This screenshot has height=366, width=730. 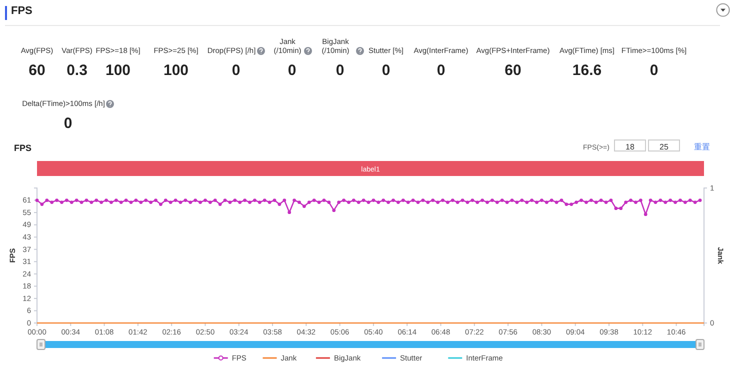 What do you see at coordinates (21, 11) in the screenshot?
I see `text: FPS` at bounding box center [21, 11].